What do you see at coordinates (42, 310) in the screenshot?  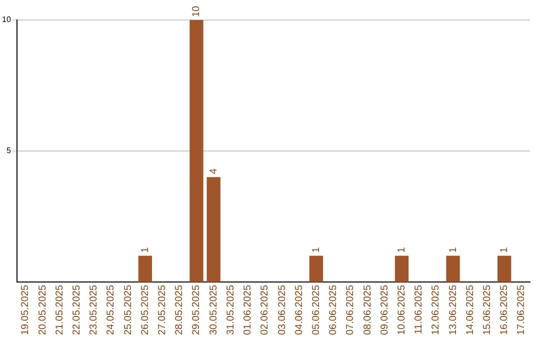 I see `x-tick-label: 20.05.2025` at bounding box center [42, 310].